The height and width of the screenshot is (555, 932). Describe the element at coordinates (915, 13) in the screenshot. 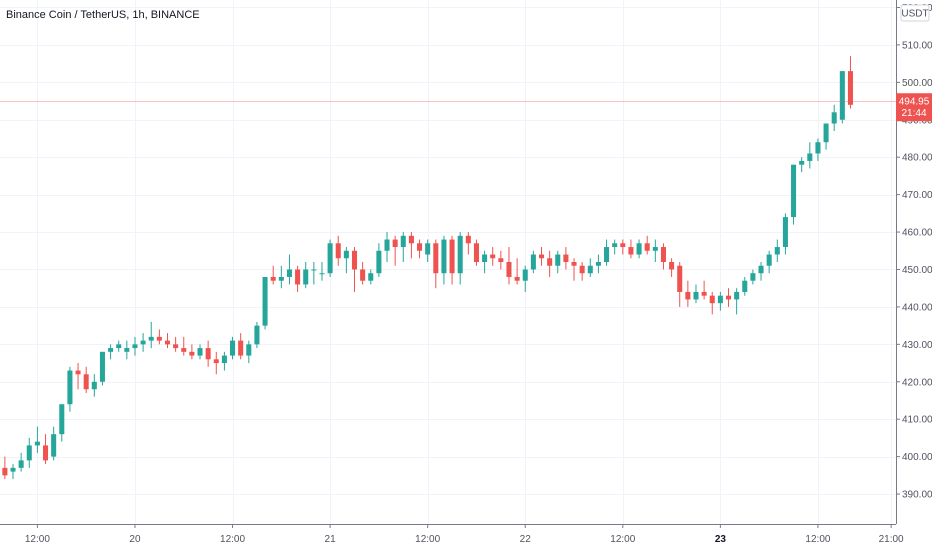

I see `currency-unit-box: USDT` at that location.